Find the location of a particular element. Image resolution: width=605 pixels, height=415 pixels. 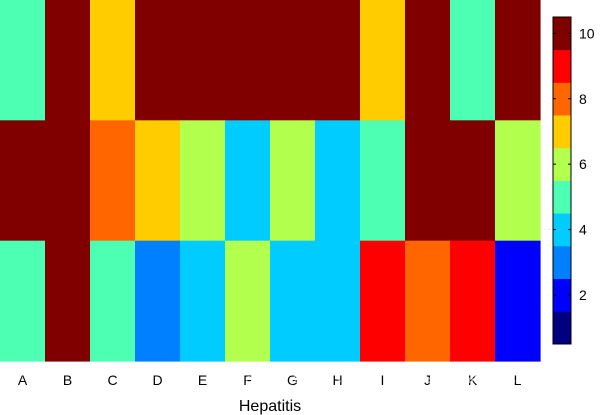

column-label-e: E is located at coordinates (202, 380).